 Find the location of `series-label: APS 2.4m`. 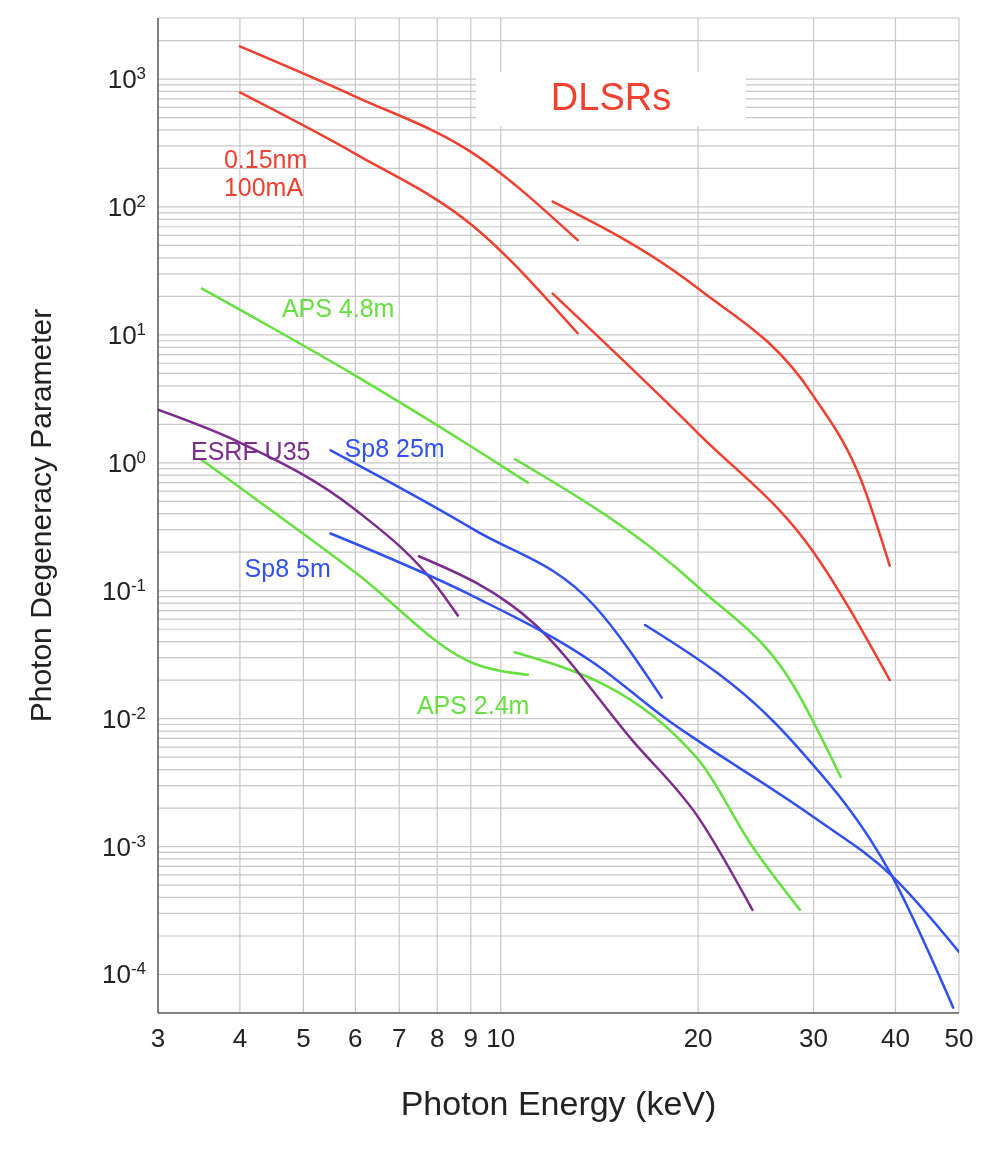

series-label: APS 2.4m is located at coordinates (473, 705).